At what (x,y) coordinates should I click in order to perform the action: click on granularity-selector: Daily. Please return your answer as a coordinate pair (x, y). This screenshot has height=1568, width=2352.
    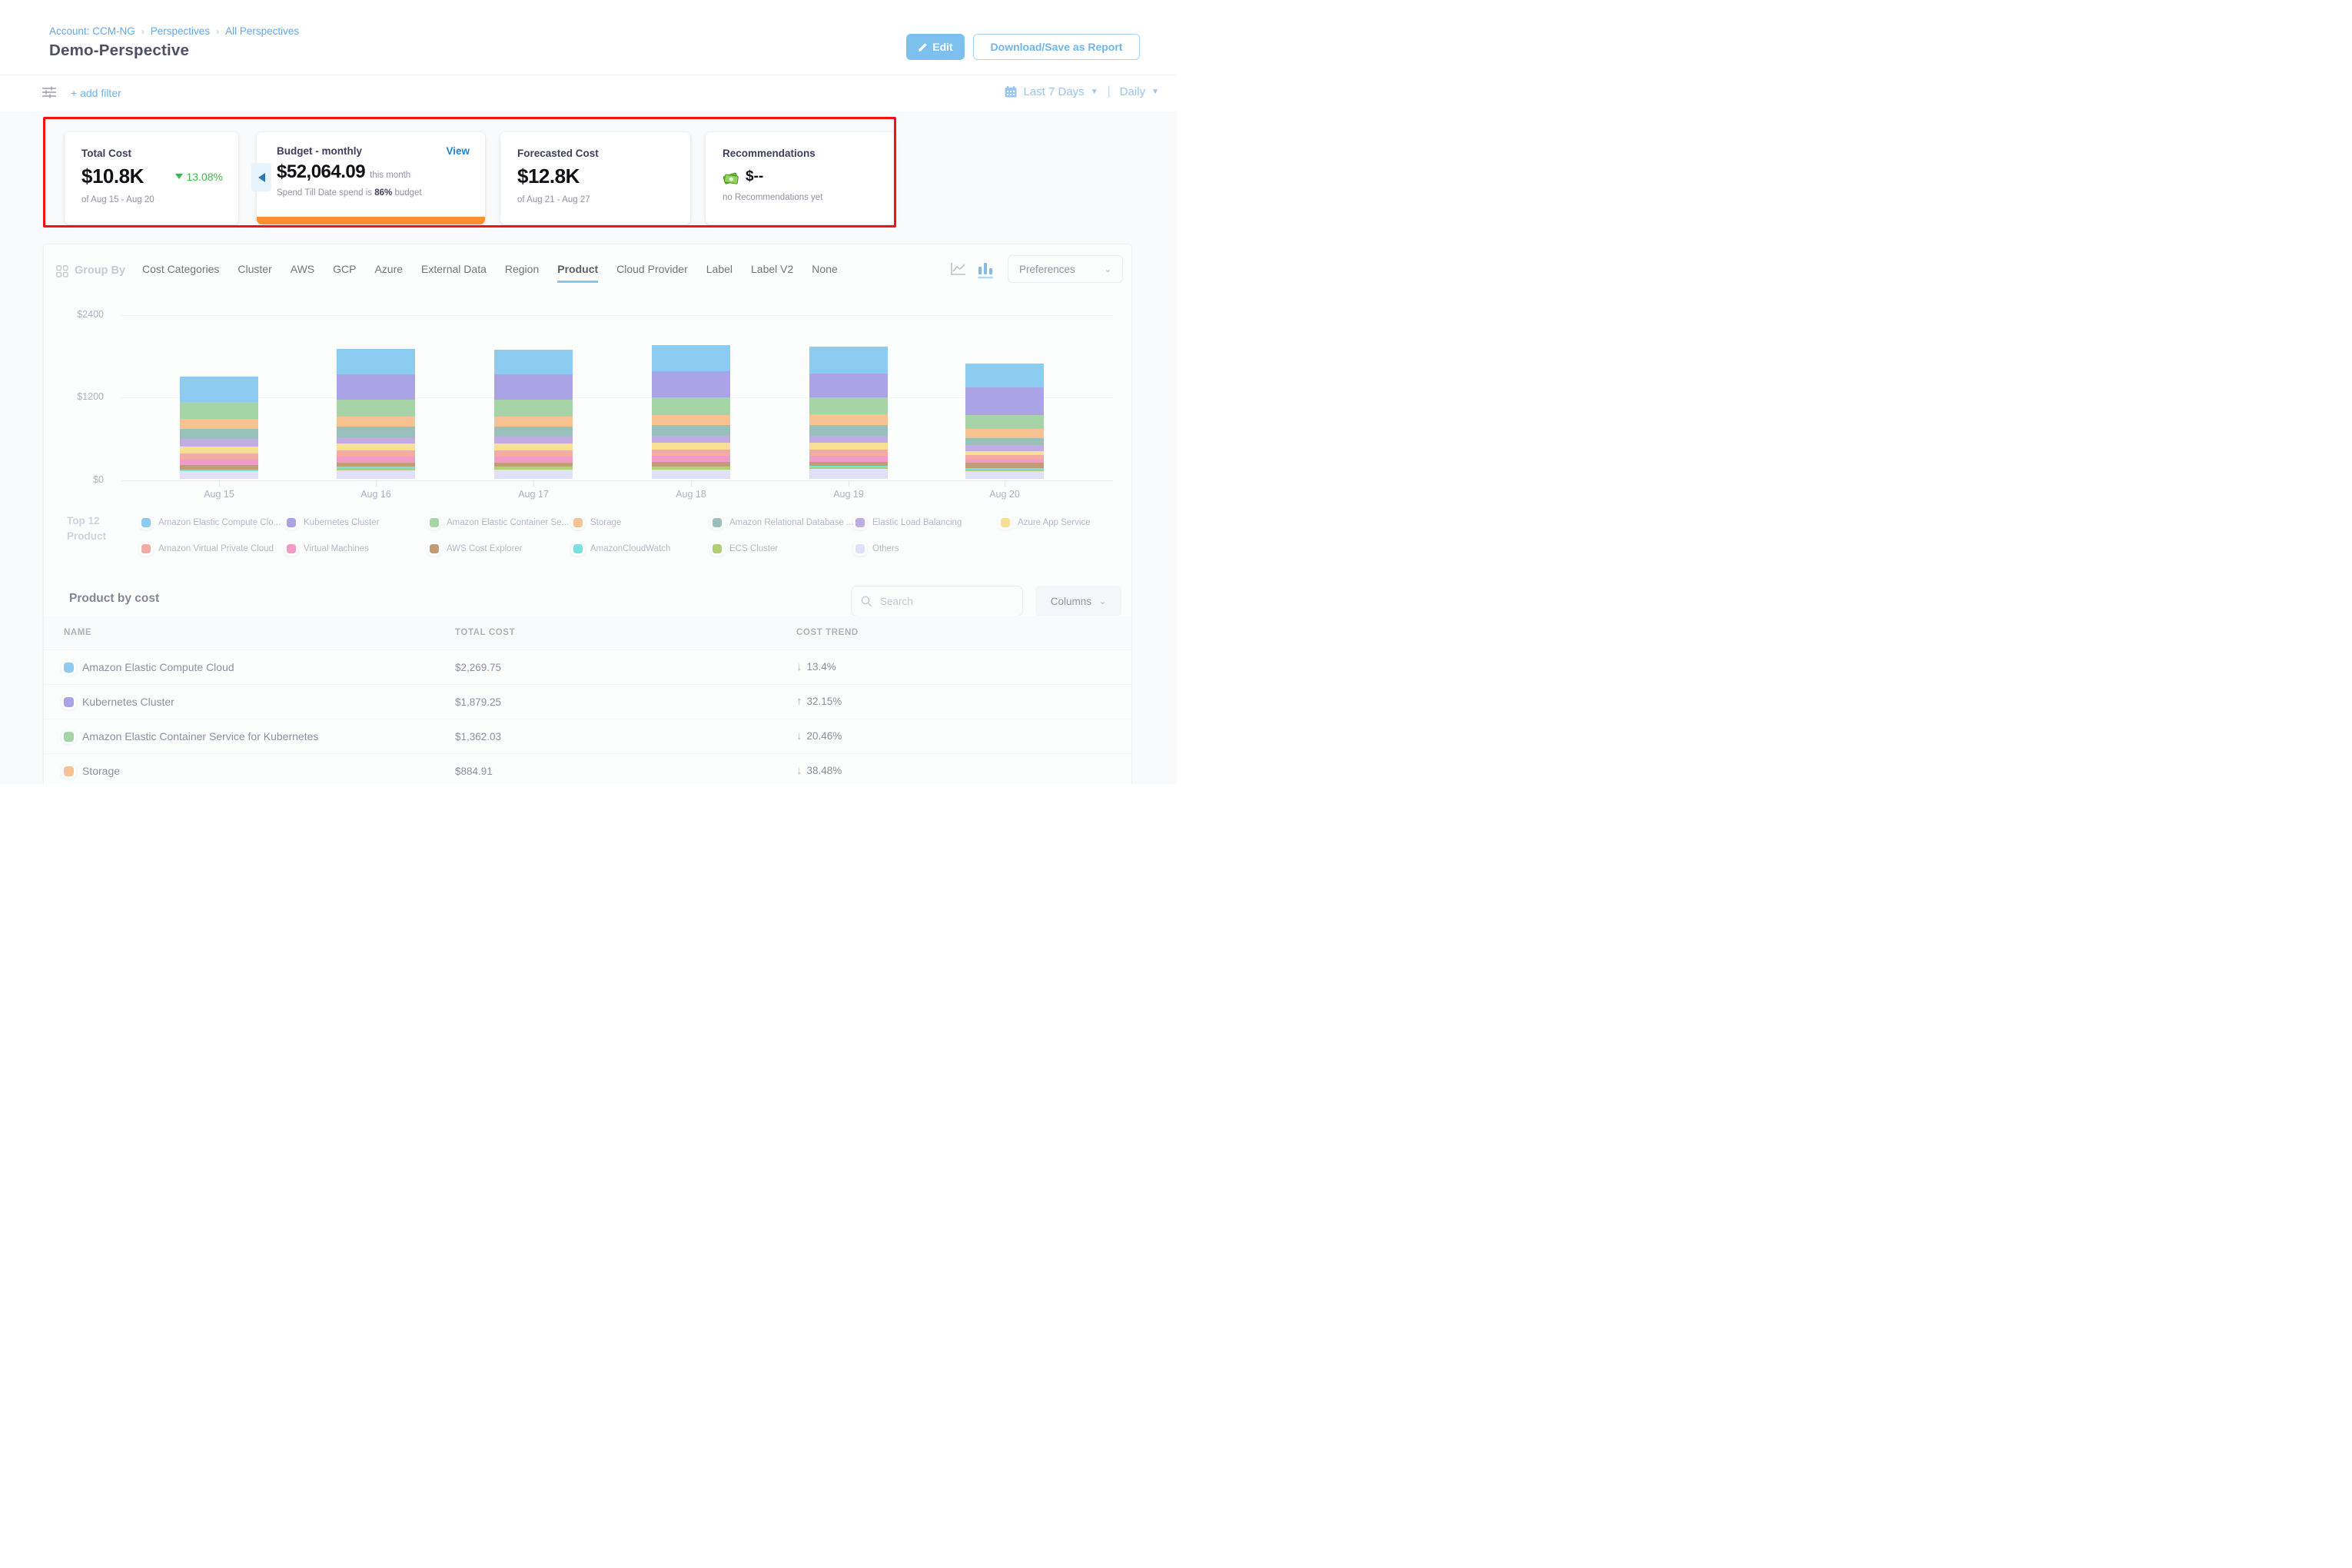
    Looking at the image, I should click on (1132, 91).